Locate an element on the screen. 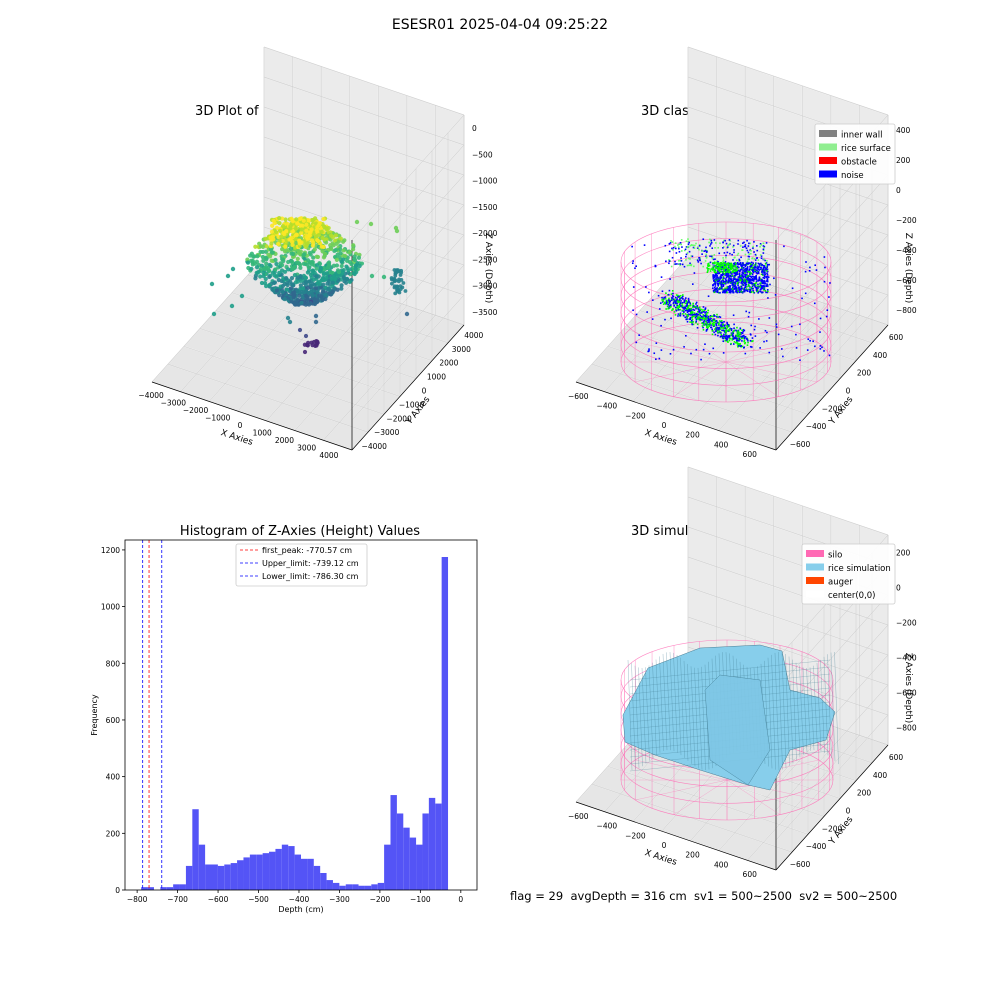  legend-classify-swatch is located at coordinates (828, 174).